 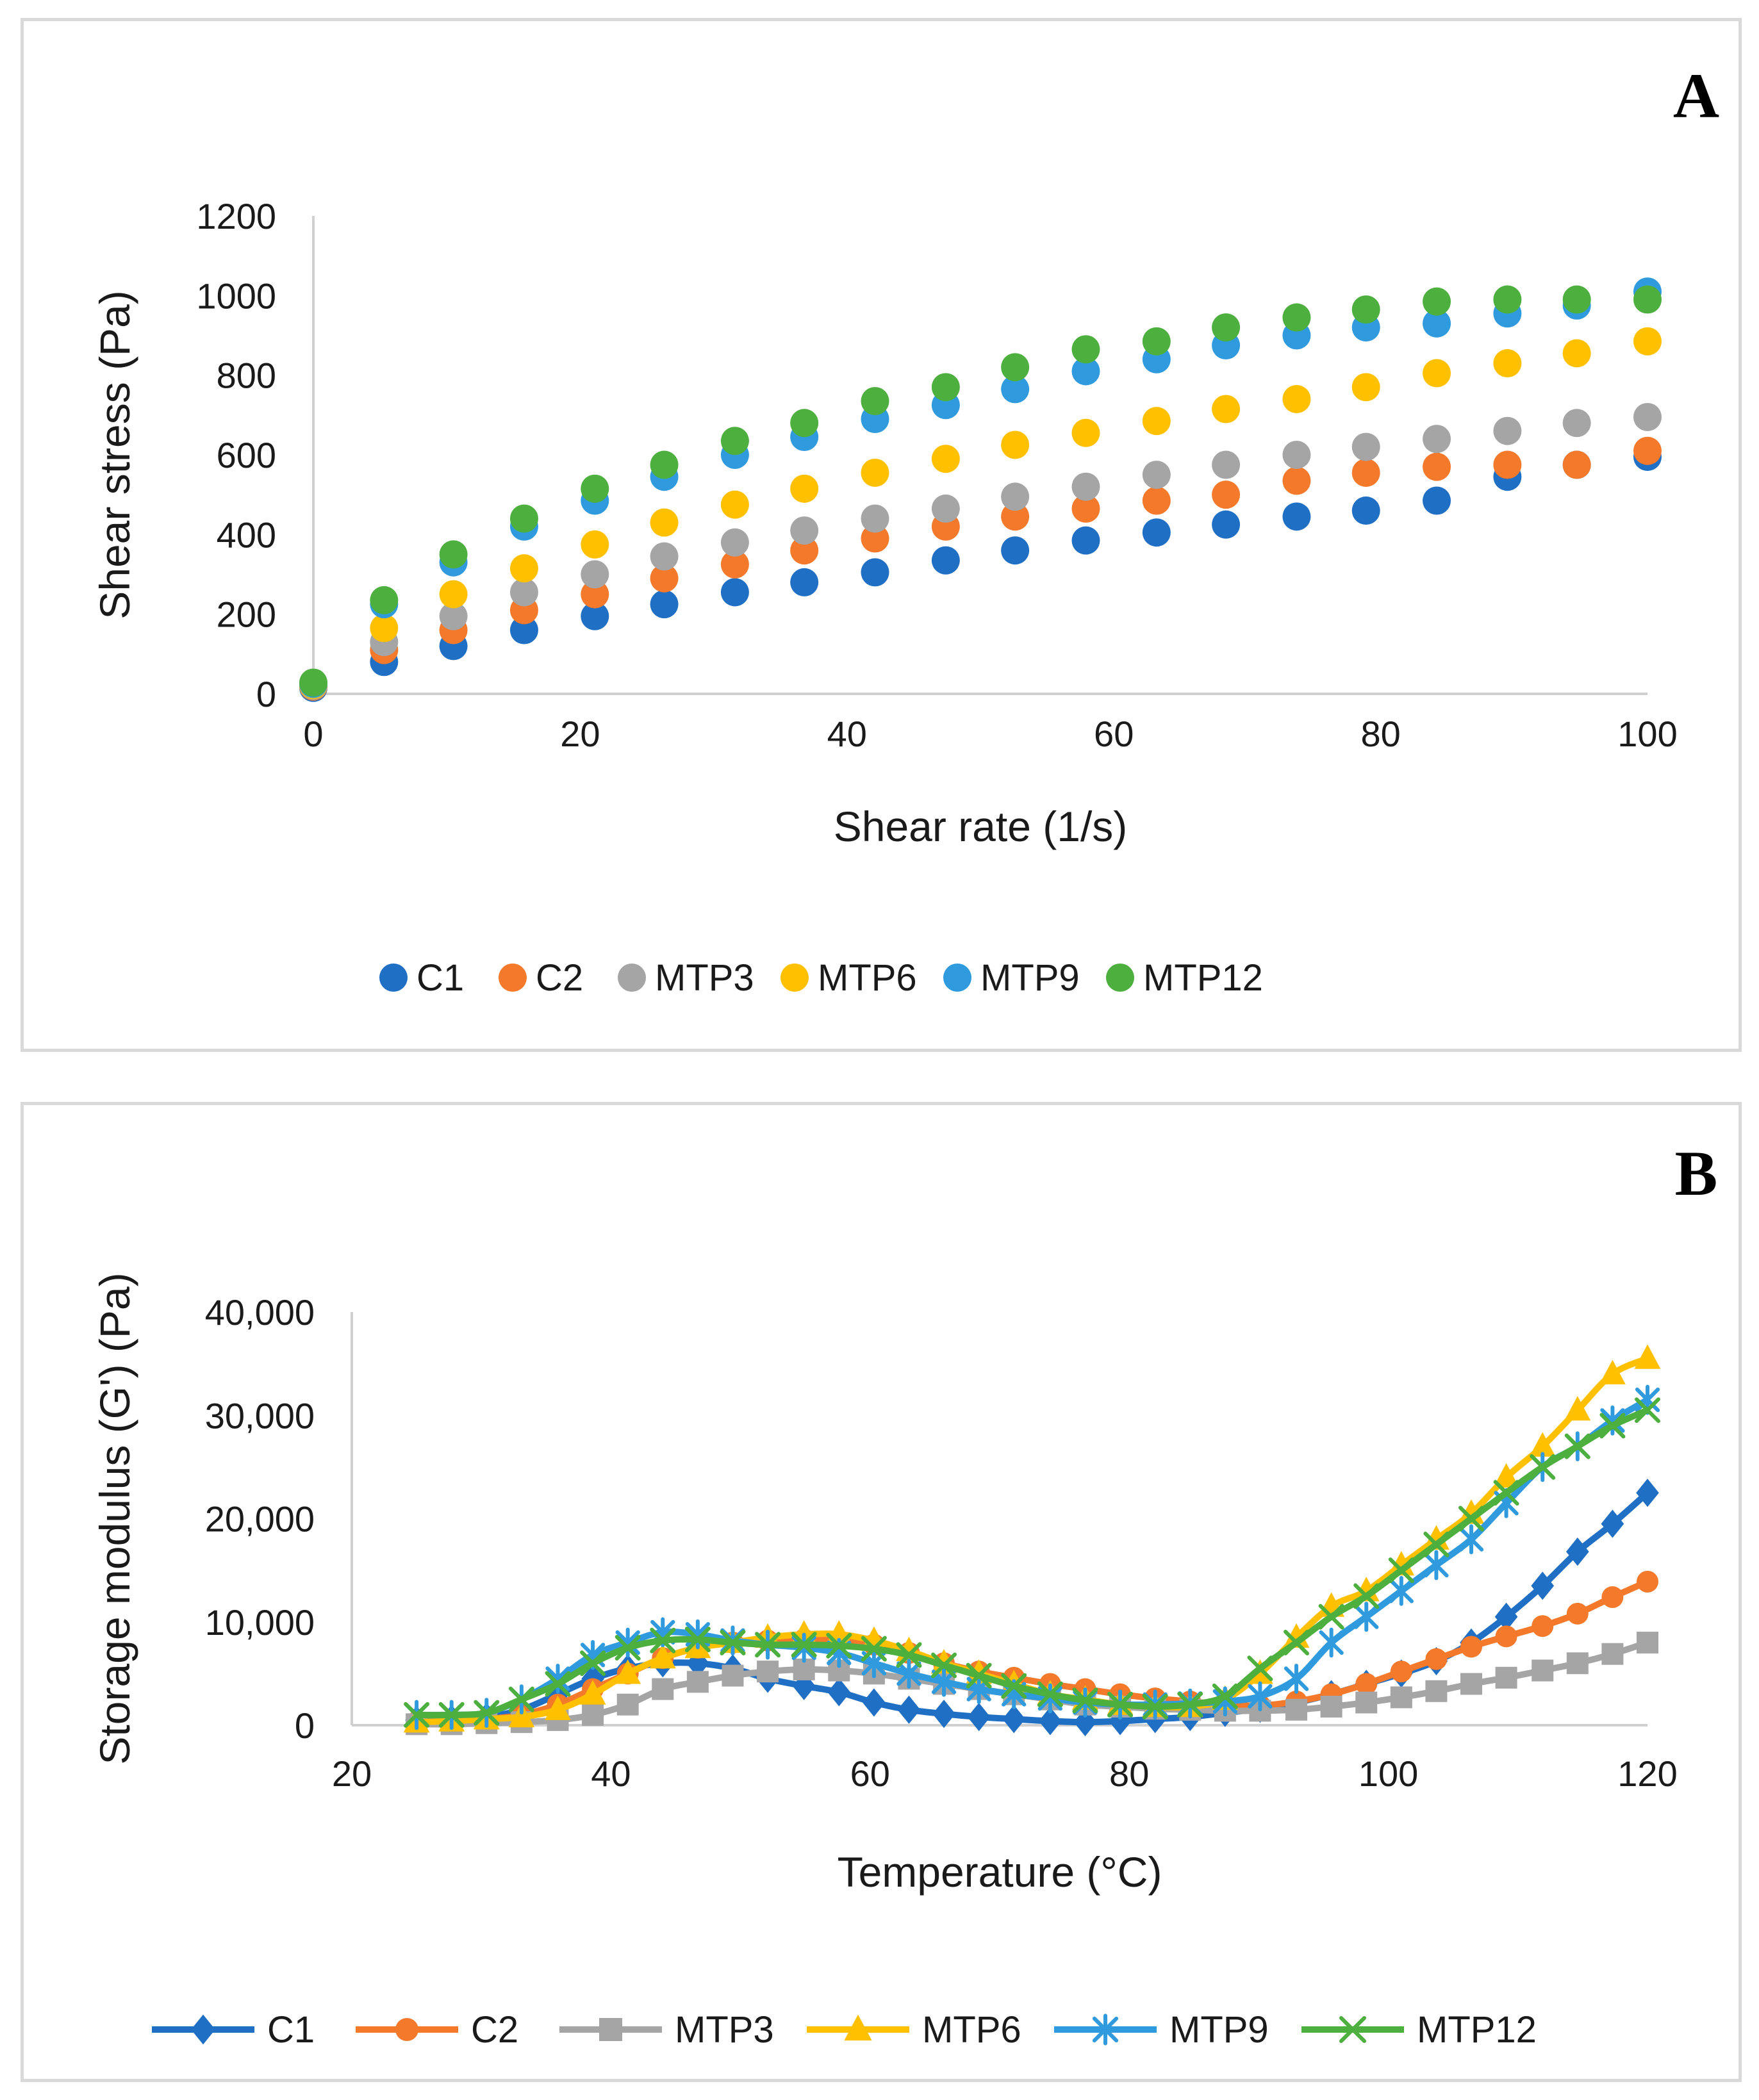 What do you see at coordinates (236, 295) in the screenshot?
I see `y-tick-label: 1000` at bounding box center [236, 295].